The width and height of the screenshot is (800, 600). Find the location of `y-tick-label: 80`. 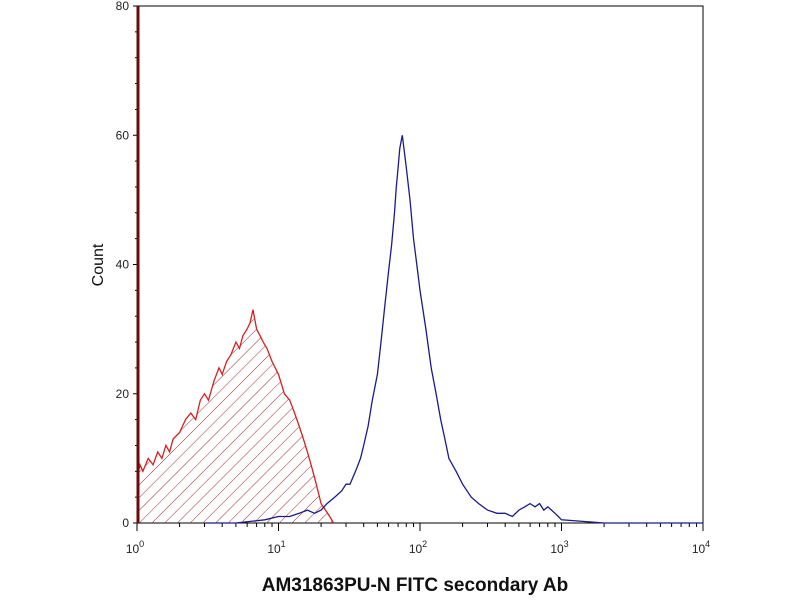

y-tick-label: 80 is located at coordinates (123, 6).